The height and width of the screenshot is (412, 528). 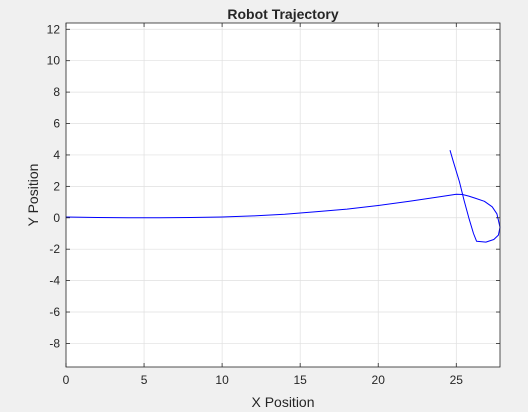 I want to click on y-tick-label: 2, so click(x=56, y=186).